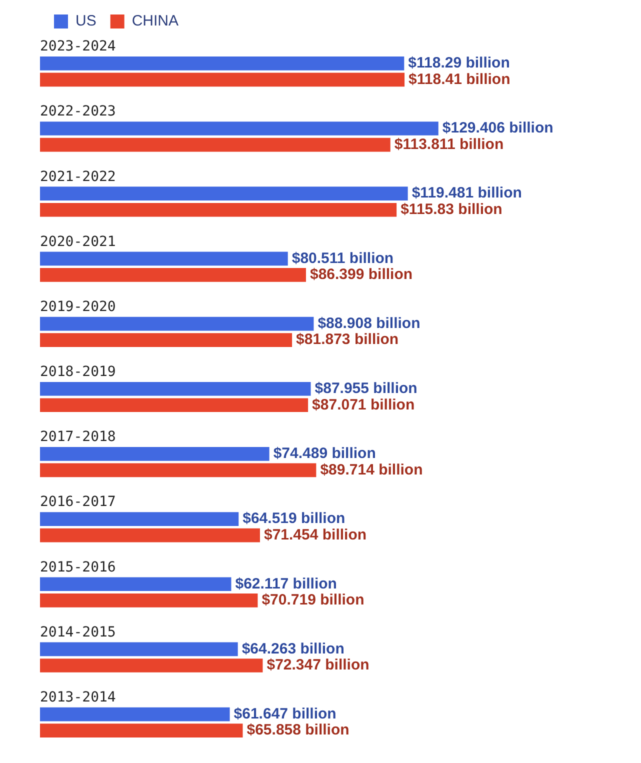  I want to click on y-tick-label: 2015-2016, so click(78, 567).